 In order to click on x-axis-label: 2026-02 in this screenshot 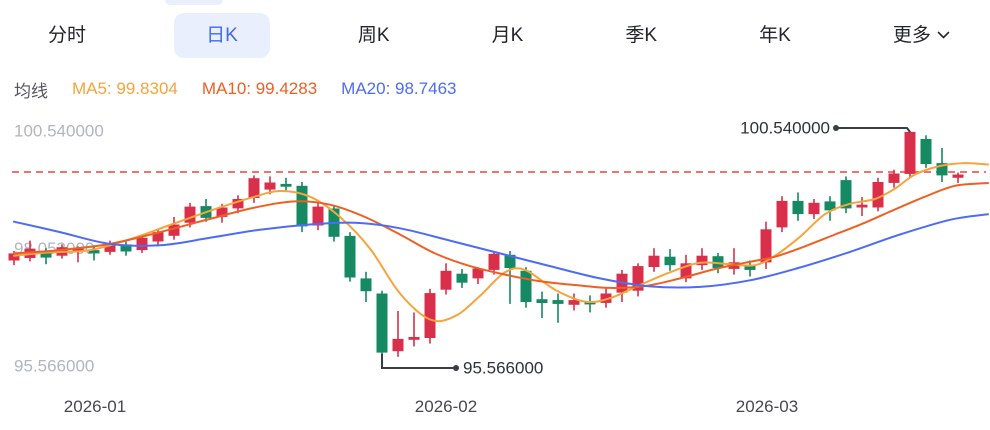, I will do `click(446, 406)`.